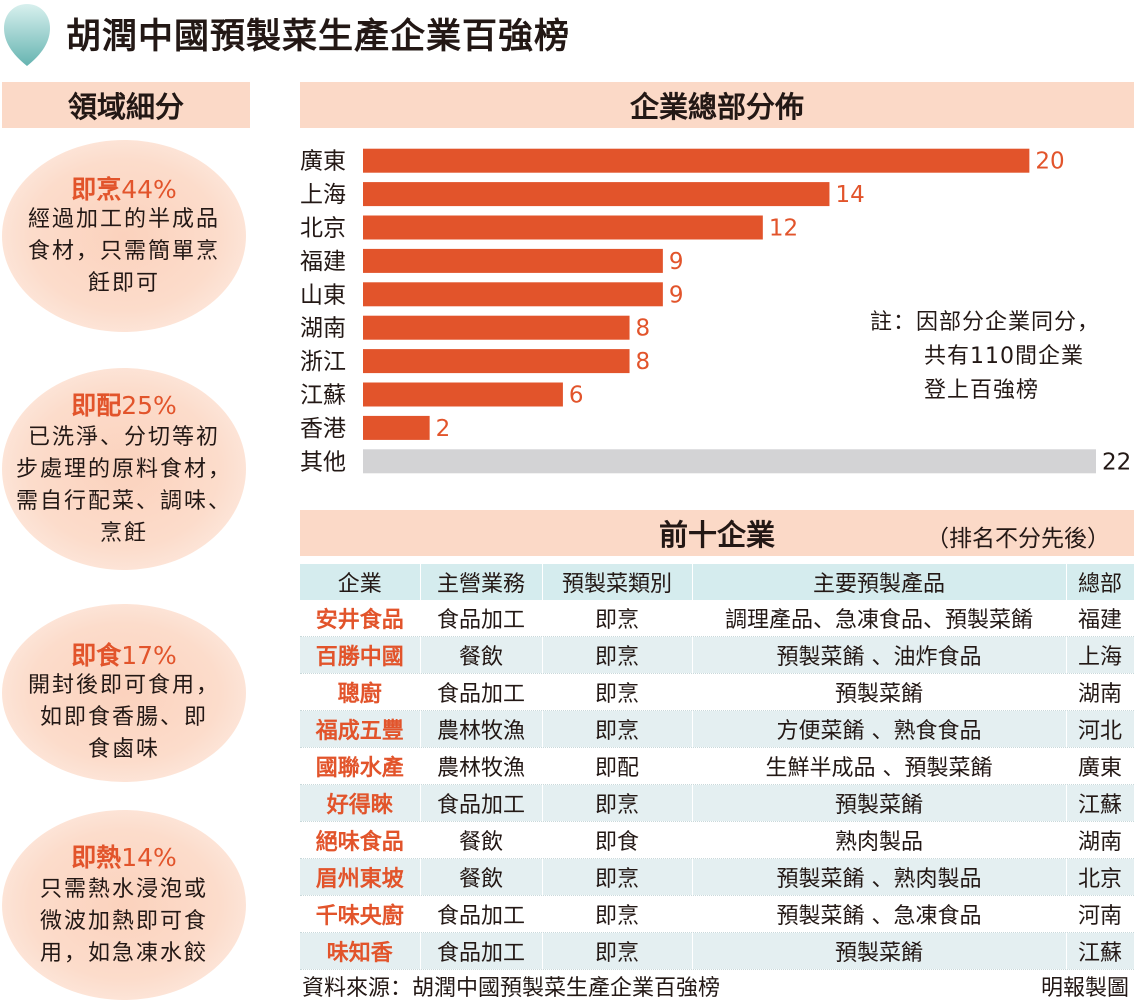 Image resolution: width=1135 pixels, height=1003 pixels. I want to click on bar-value-label: 12, so click(783, 229).